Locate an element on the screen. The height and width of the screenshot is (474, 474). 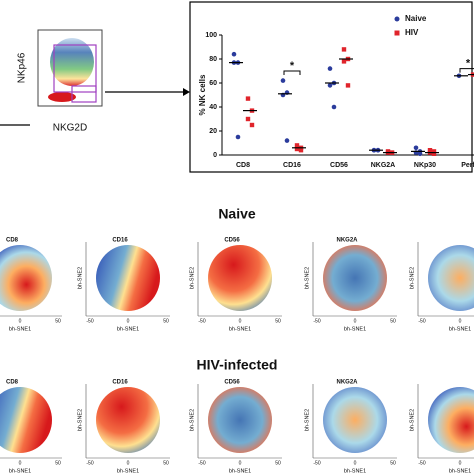
x-tick-label: NKp30 is located at coordinates (425, 165).